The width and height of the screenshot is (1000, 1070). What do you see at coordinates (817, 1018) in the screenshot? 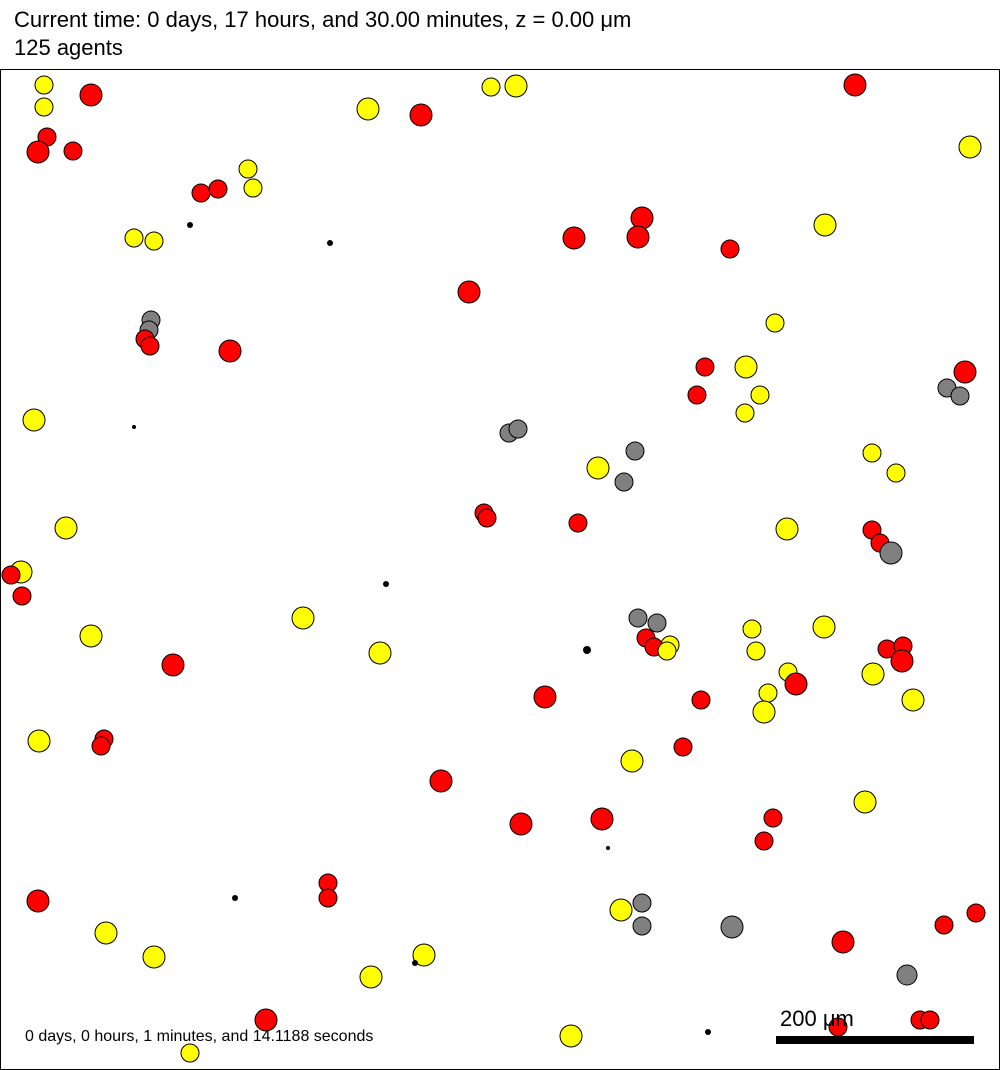
I see `scale-bar-label: 200 μm` at bounding box center [817, 1018].